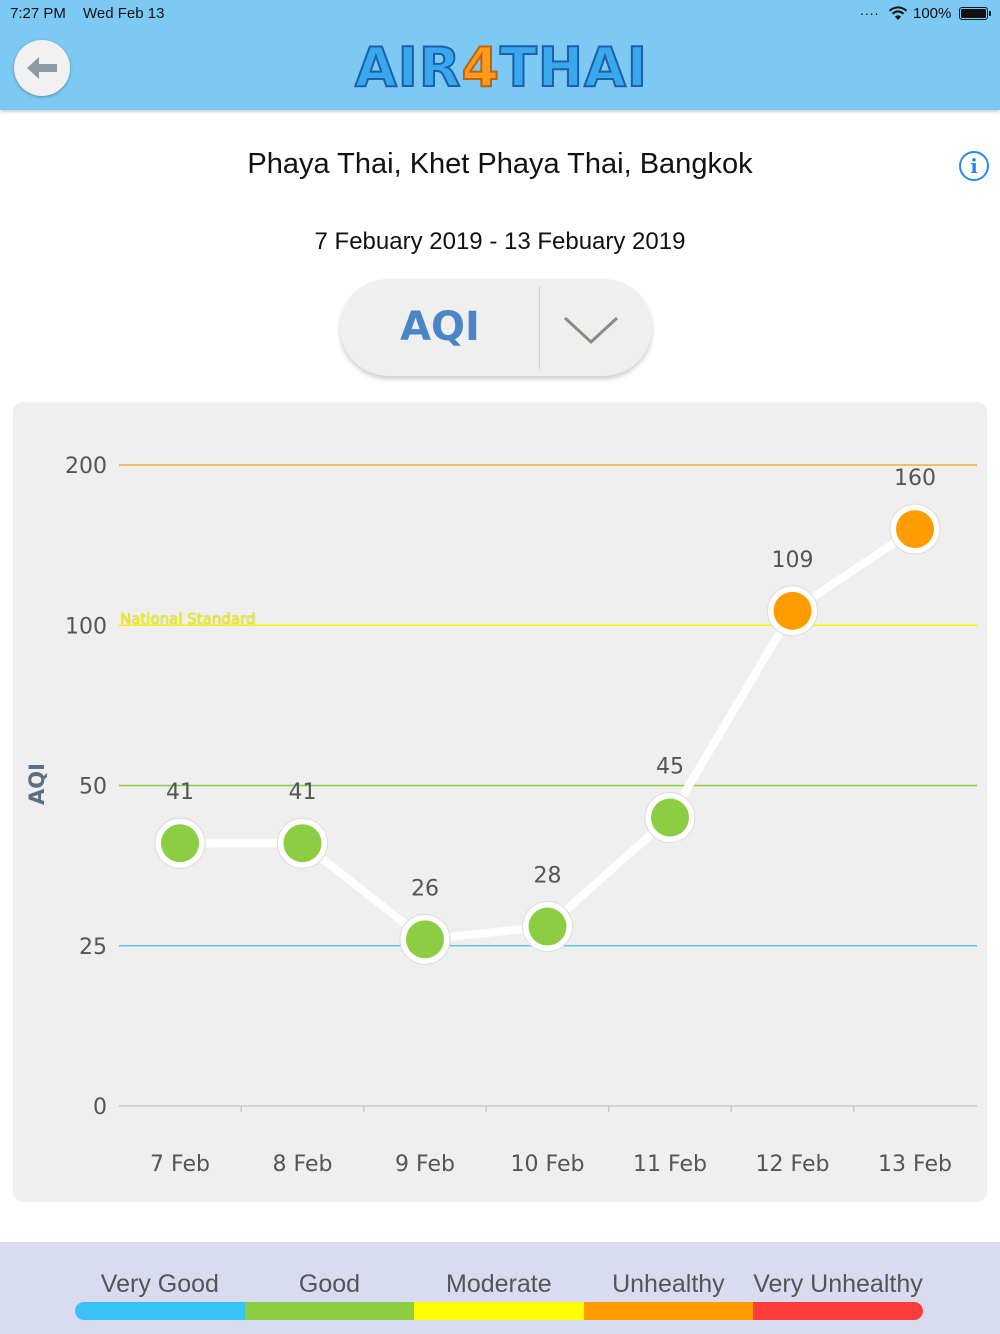 The height and width of the screenshot is (1334, 1000). I want to click on legend-label: Moderate, so click(499, 1284).